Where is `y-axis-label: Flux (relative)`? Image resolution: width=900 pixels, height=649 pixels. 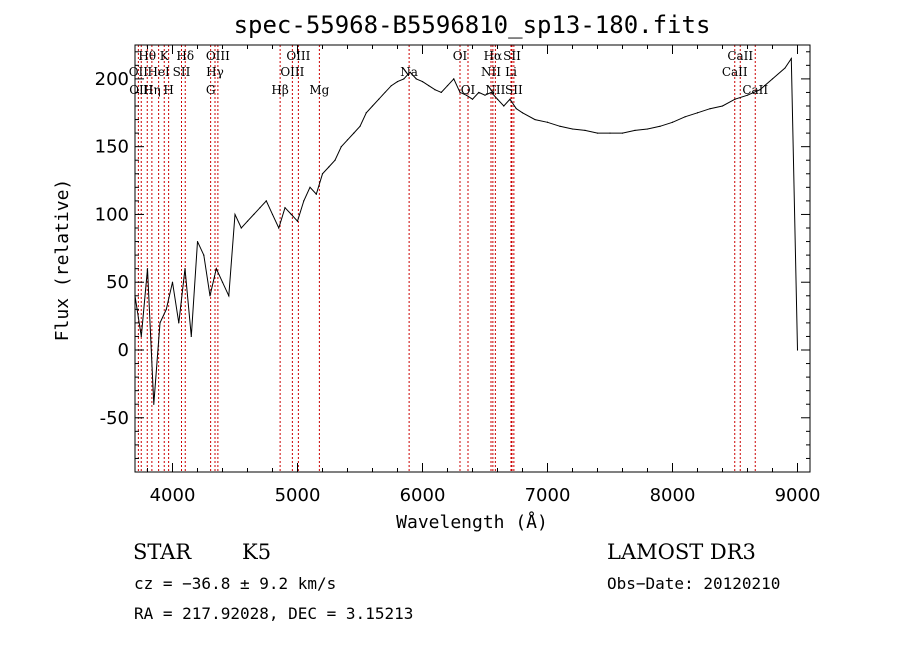
y-axis-label: Flux (relative) is located at coordinates (62, 260).